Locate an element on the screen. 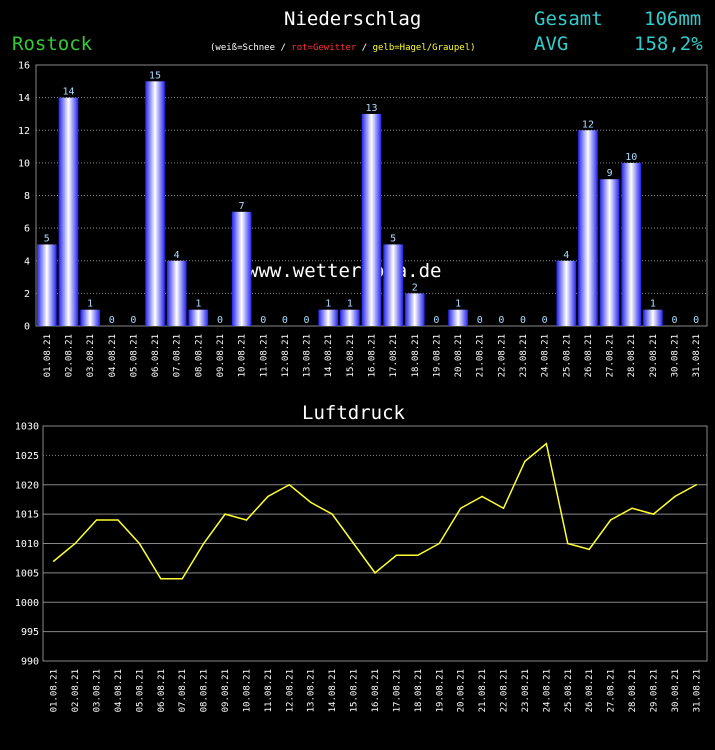 The width and height of the screenshot is (715, 750). bar-value-label: 12 is located at coordinates (588, 124).